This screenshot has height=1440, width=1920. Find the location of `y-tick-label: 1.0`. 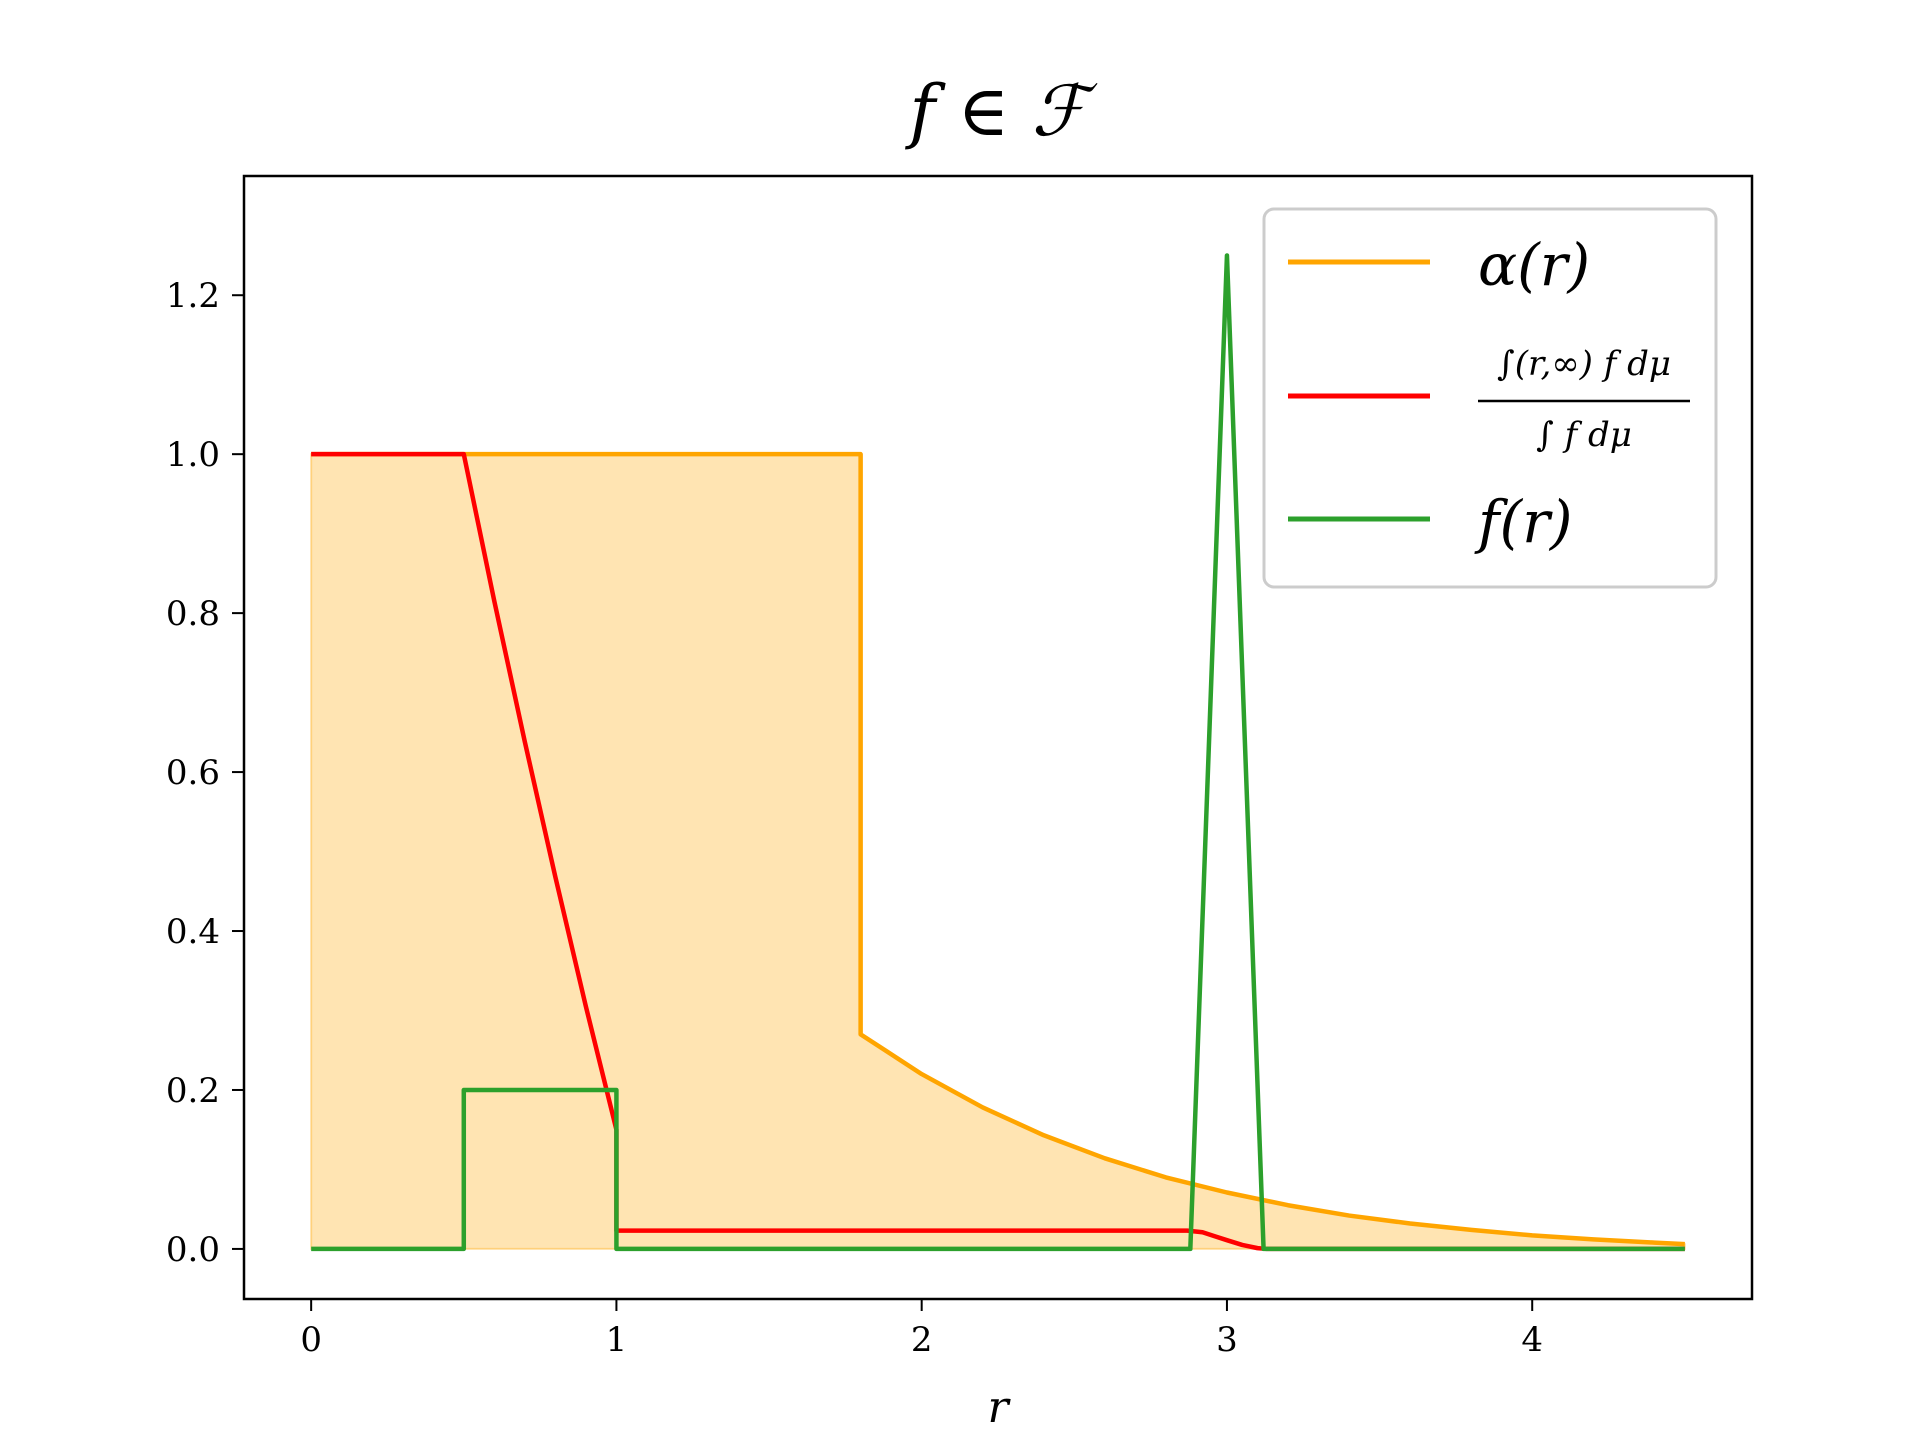

y-tick-label: 1.0 is located at coordinates (193, 455).